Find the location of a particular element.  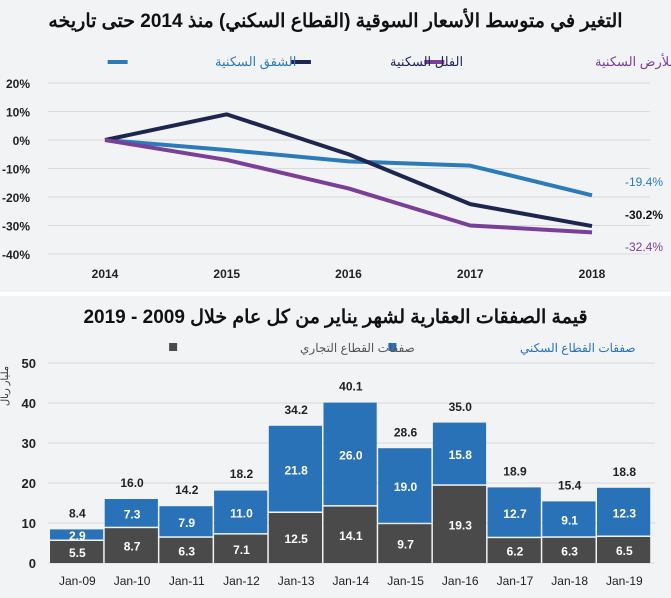

bar-label-commercial: 8.7 is located at coordinates (132, 547).